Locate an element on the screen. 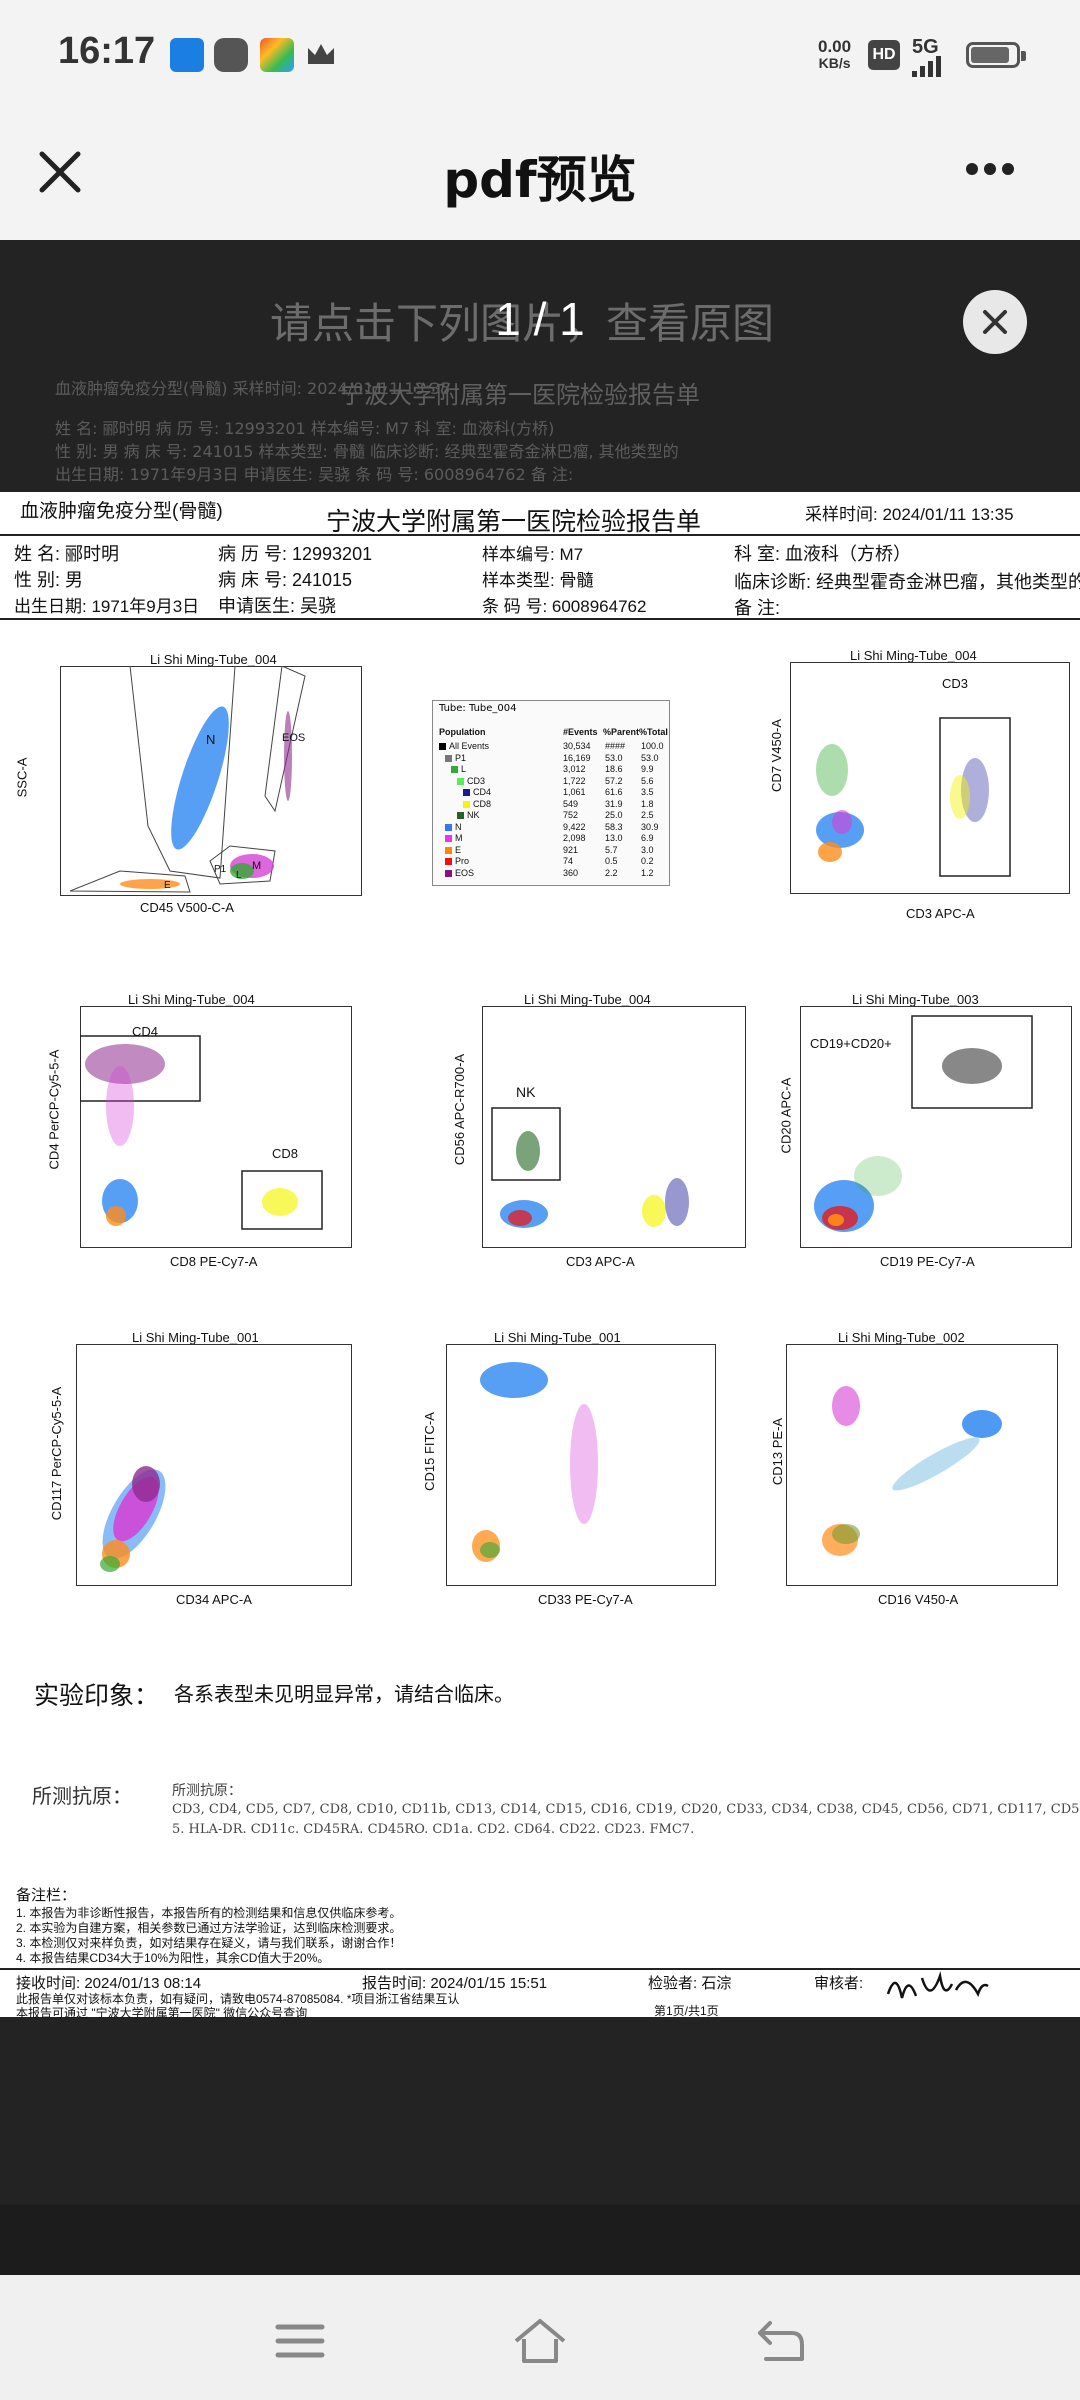  table-cell: P1 is located at coordinates (461, 757).